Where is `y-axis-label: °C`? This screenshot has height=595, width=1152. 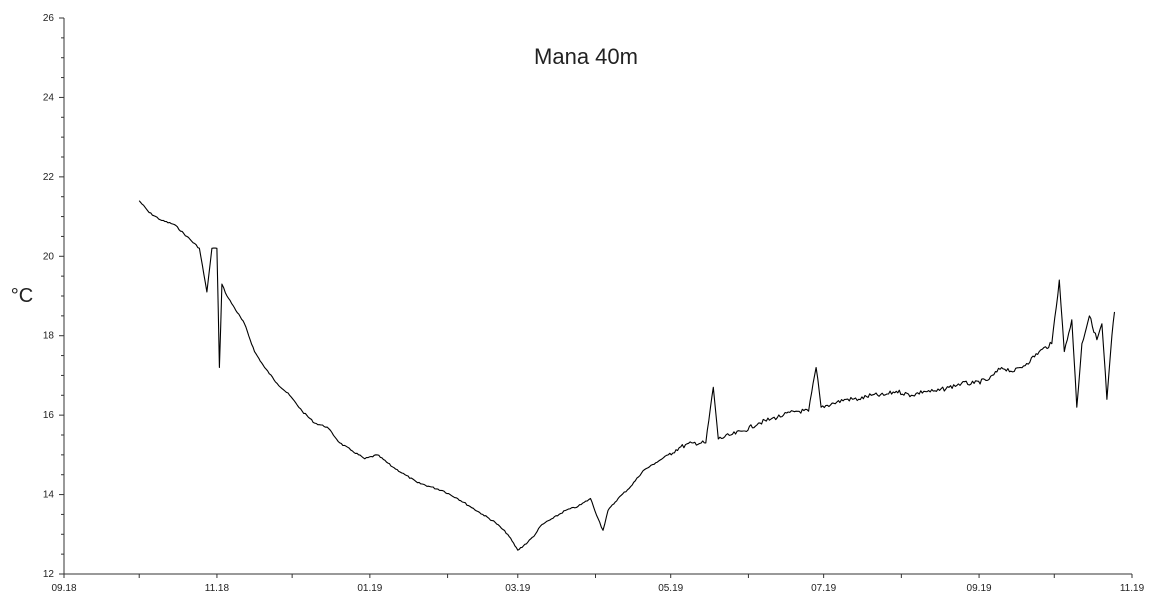 y-axis-label: °C is located at coordinates (22, 296).